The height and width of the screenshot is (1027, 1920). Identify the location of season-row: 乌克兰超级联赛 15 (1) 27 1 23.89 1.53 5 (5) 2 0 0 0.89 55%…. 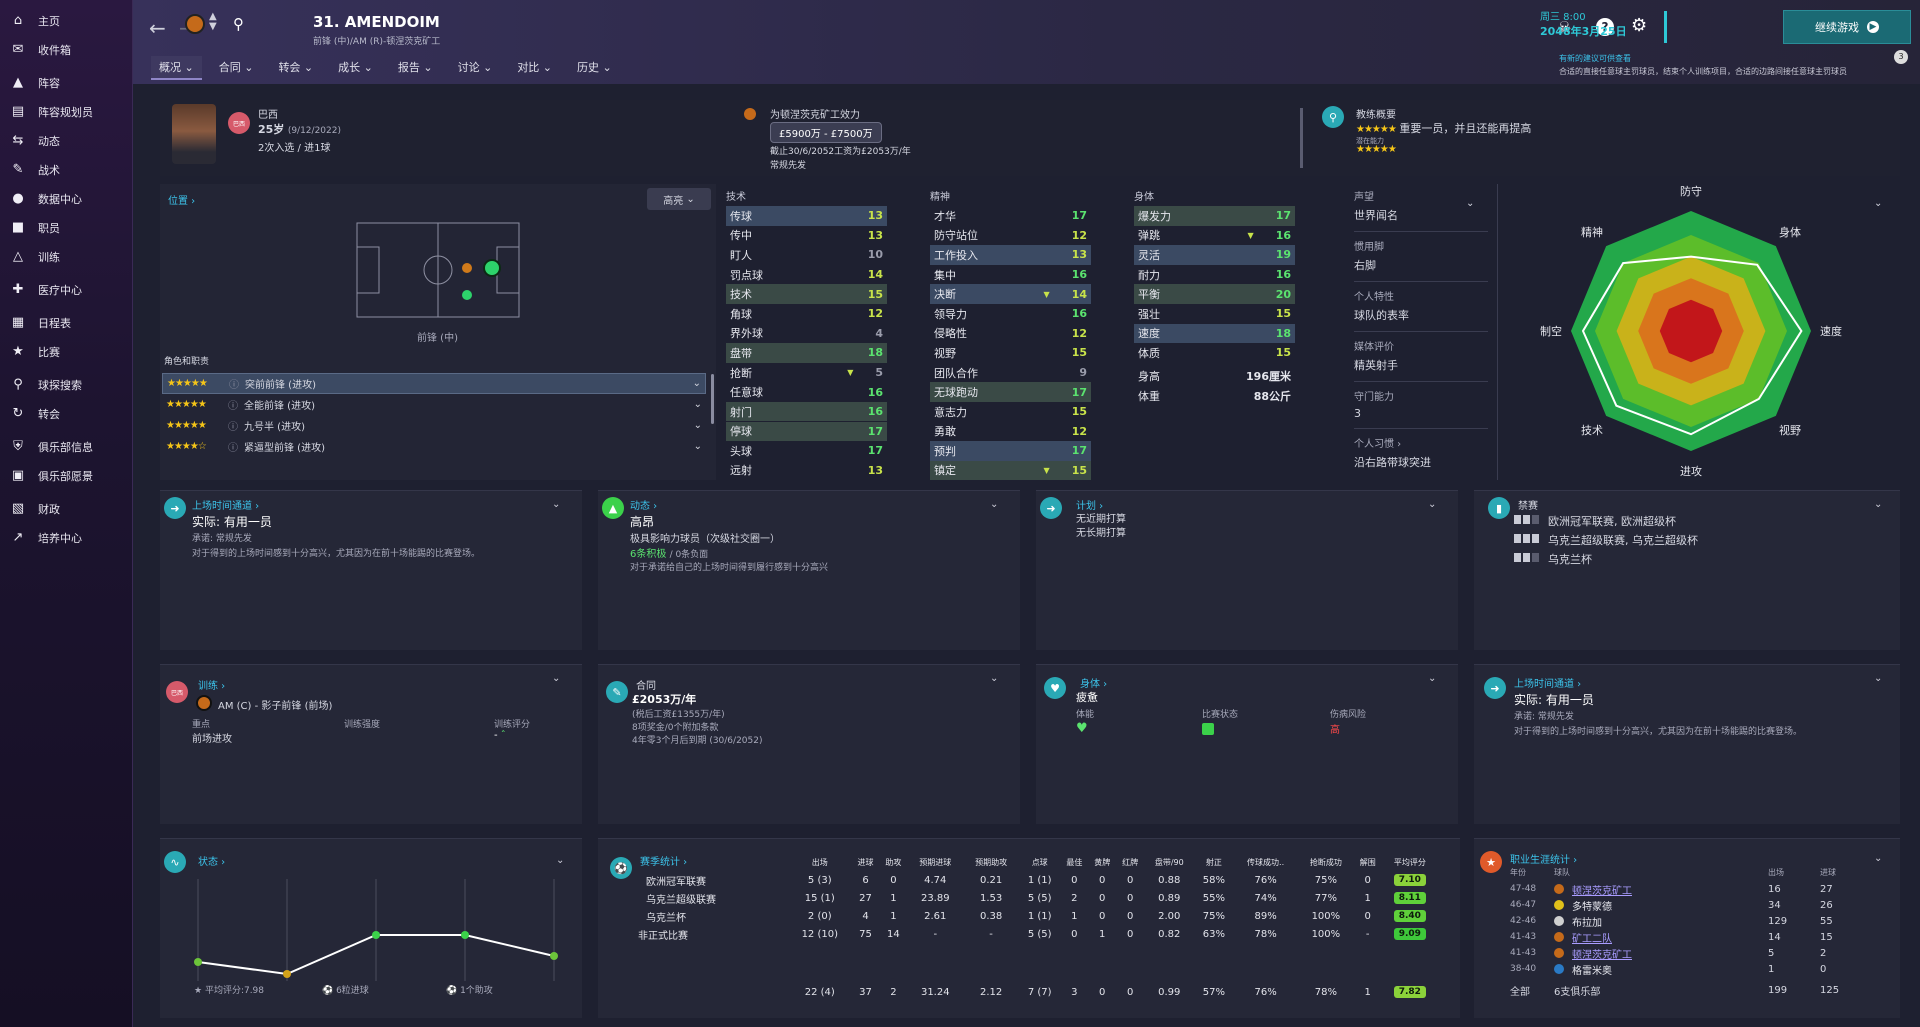
(1038, 898).